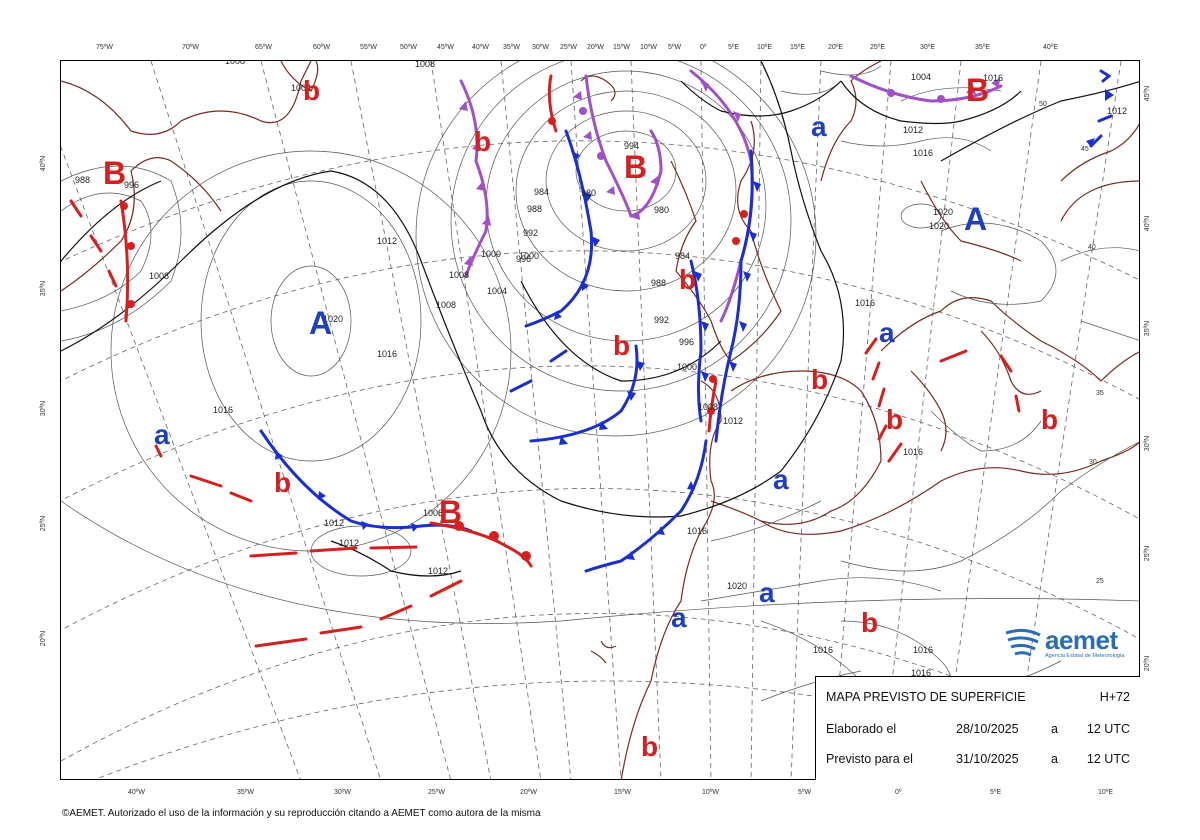 The width and height of the screenshot is (1200, 840). Describe the element at coordinates (710, 792) in the screenshot. I see `bottom-tick-label: 10ºW` at that location.